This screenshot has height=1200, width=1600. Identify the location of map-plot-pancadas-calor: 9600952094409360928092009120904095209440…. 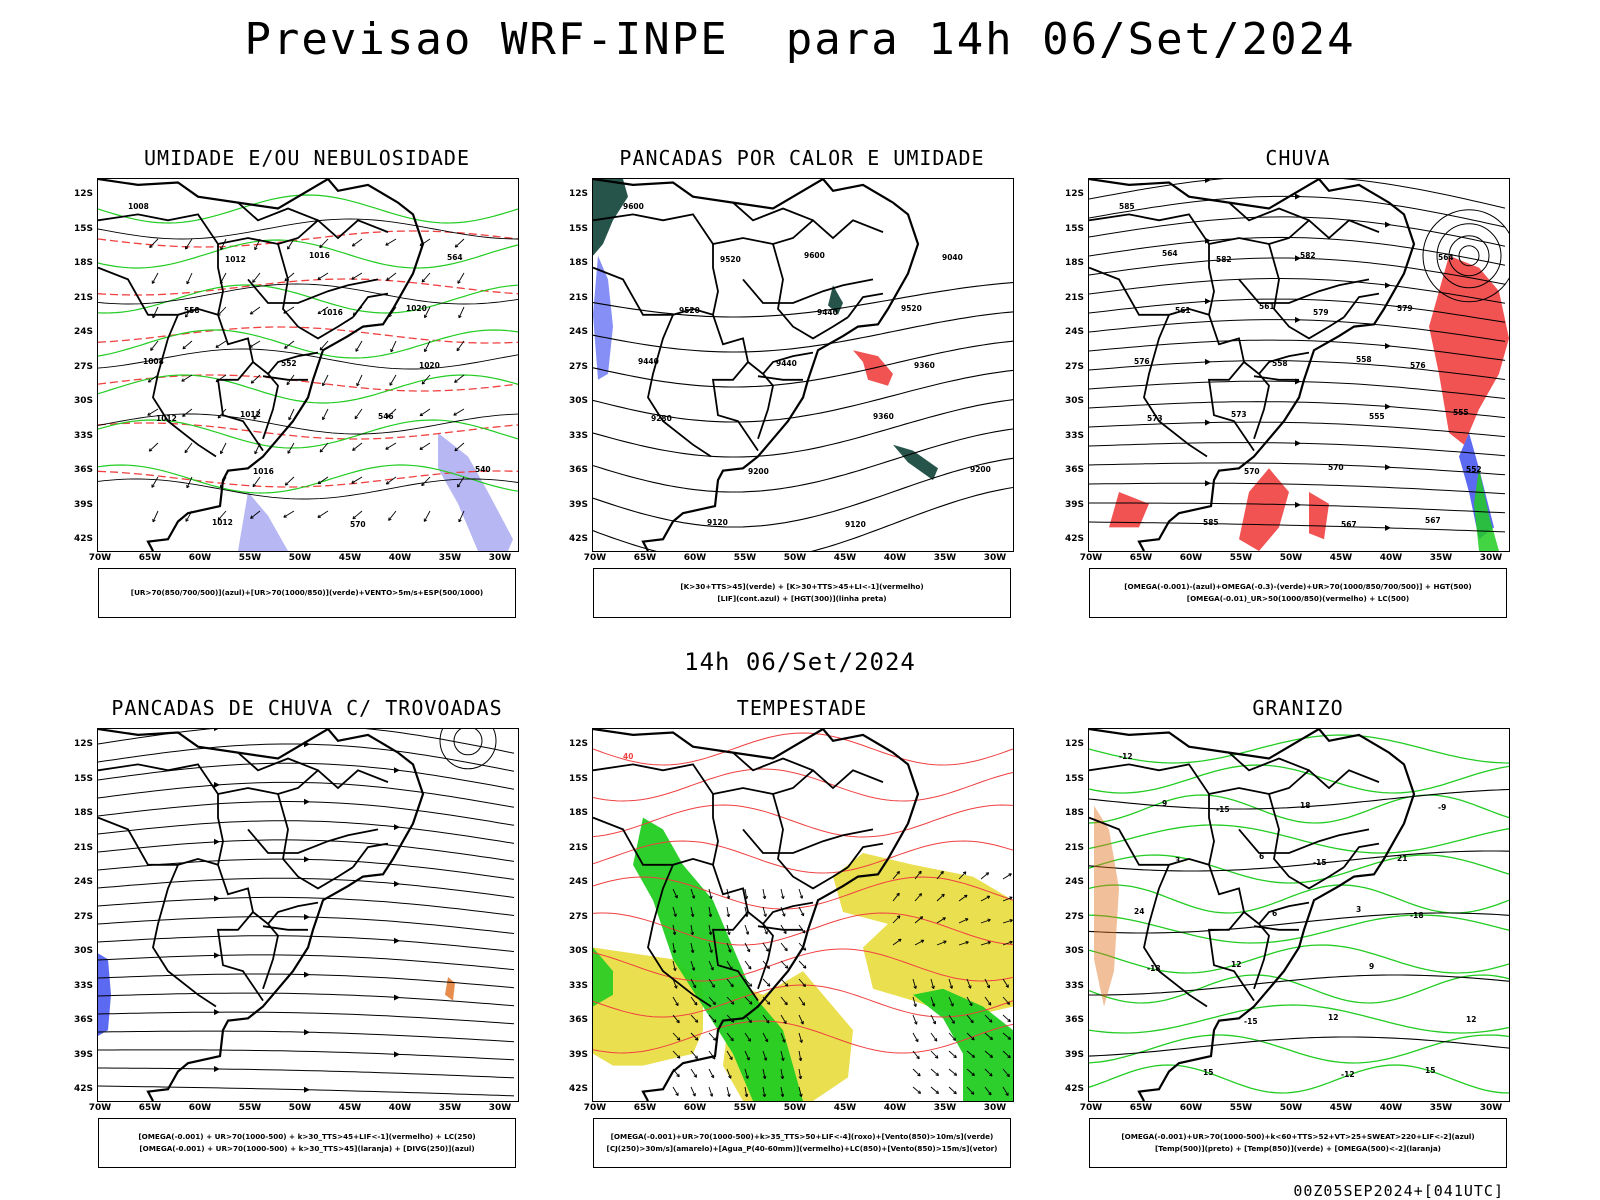
(803, 365).